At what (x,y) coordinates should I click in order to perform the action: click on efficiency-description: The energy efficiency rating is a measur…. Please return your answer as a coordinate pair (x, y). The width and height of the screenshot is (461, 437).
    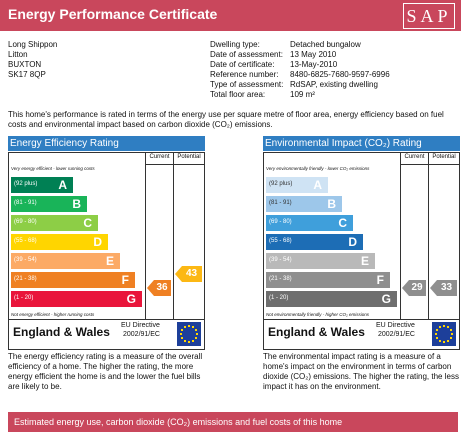
    Looking at the image, I should click on (105, 371).